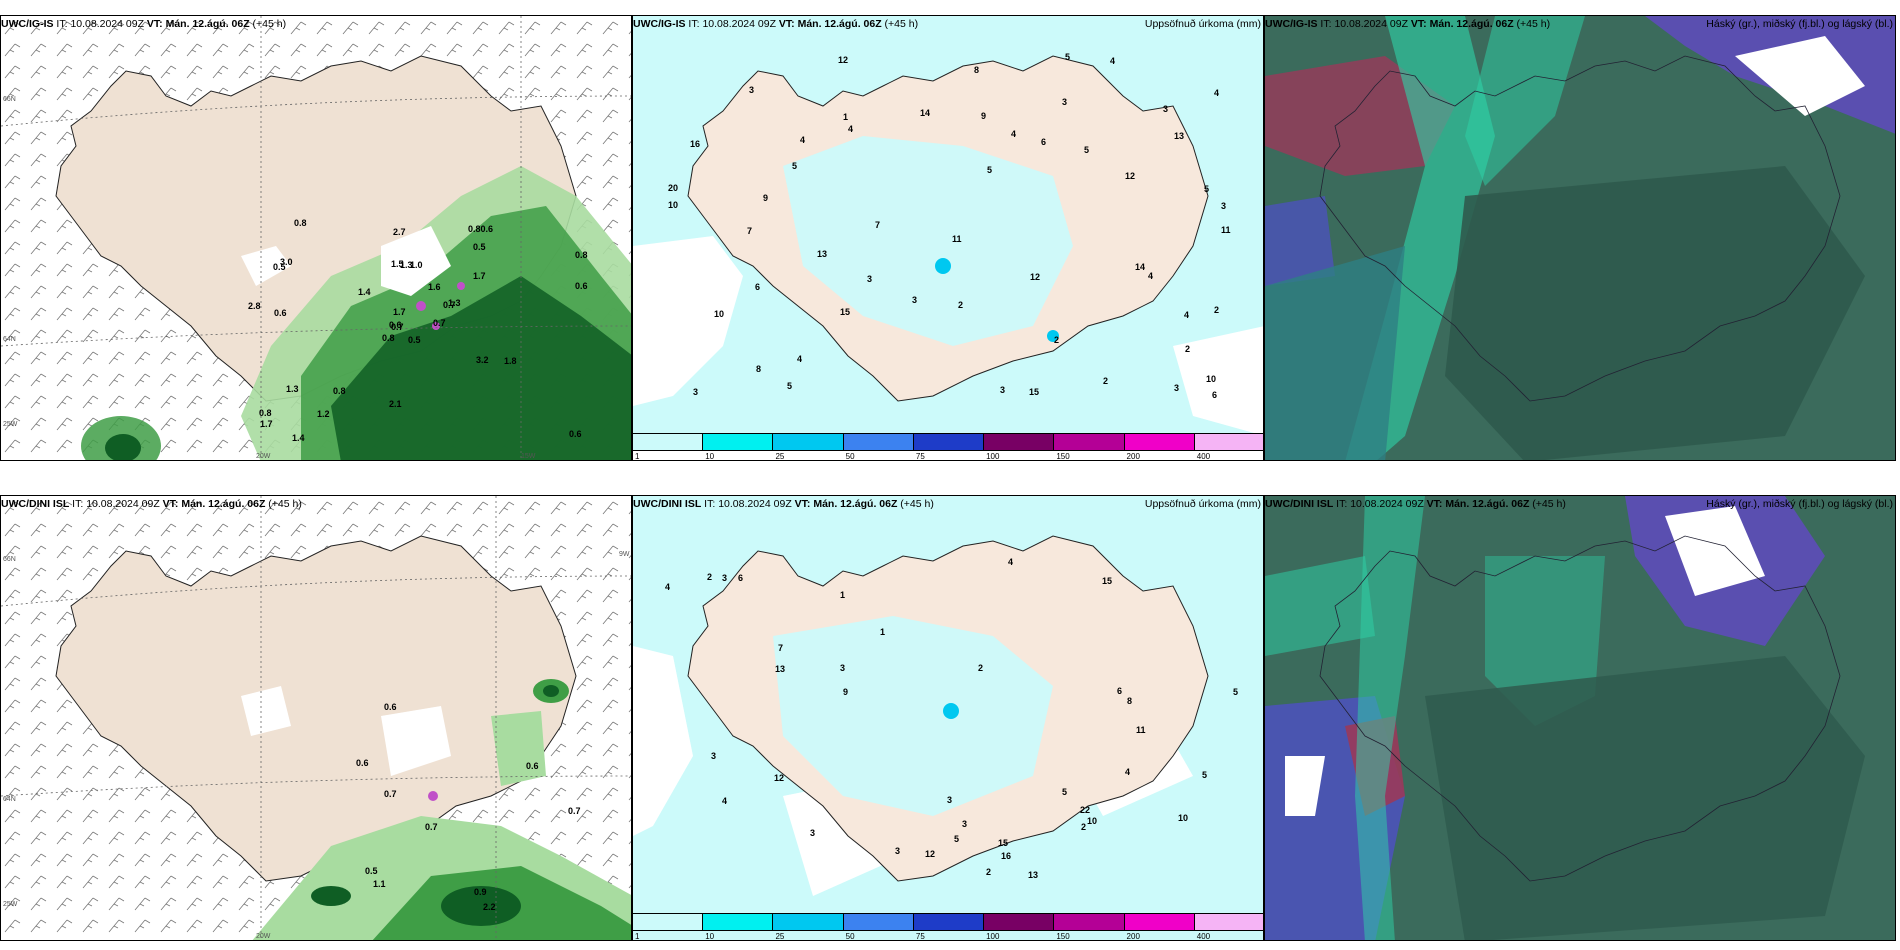 The height and width of the screenshot is (950, 1900). Describe the element at coordinates (399, 312) in the screenshot. I see `value-label: 1.7` at that location.